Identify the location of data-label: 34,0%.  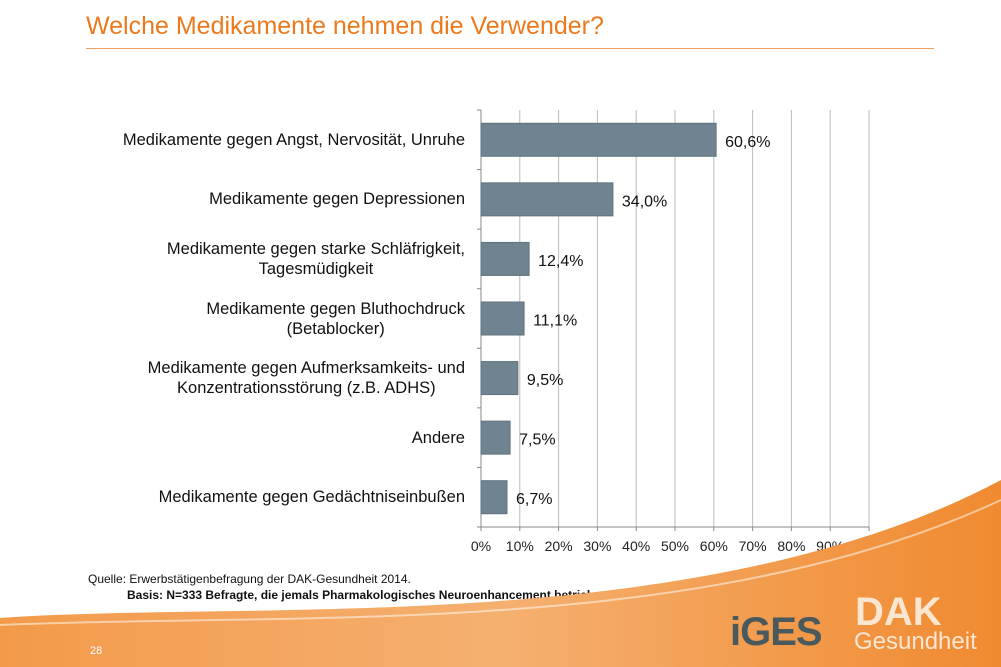
(644, 201).